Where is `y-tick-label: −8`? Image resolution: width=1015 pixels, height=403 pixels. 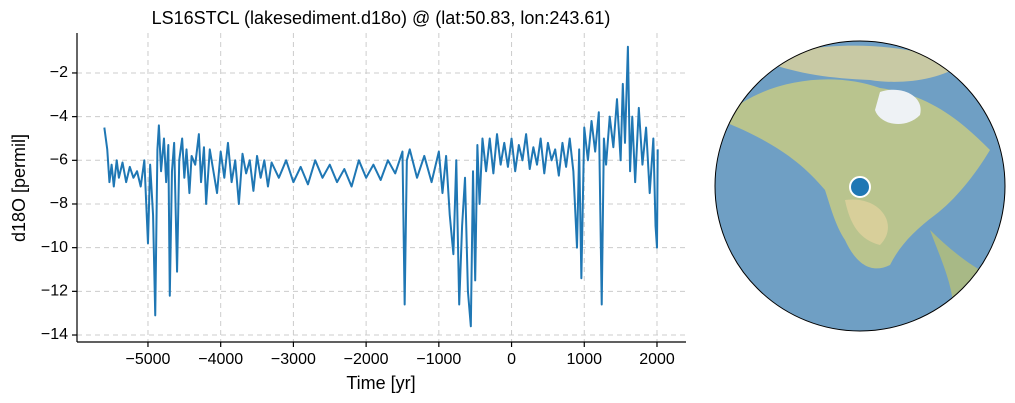 y-tick-label: −8 is located at coordinates (59, 203).